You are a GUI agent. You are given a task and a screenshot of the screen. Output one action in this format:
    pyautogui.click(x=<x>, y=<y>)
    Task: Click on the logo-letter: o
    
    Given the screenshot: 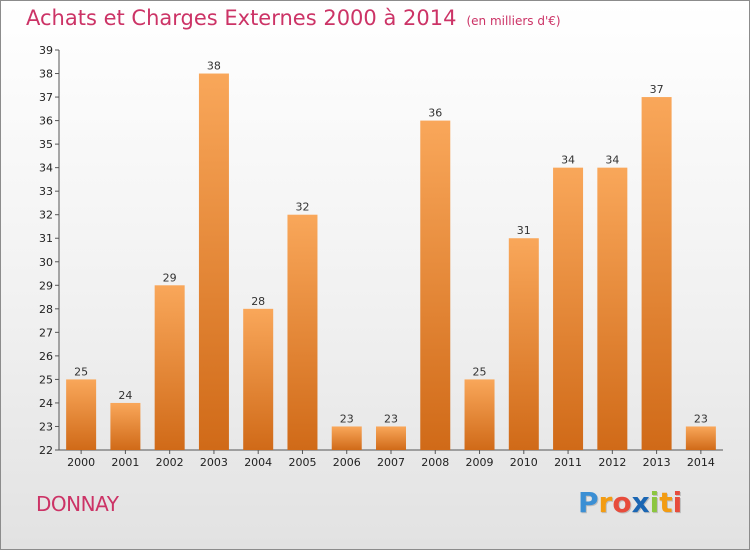 What is the action you would take?
    pyautogui.click(x=622, y=502)
    